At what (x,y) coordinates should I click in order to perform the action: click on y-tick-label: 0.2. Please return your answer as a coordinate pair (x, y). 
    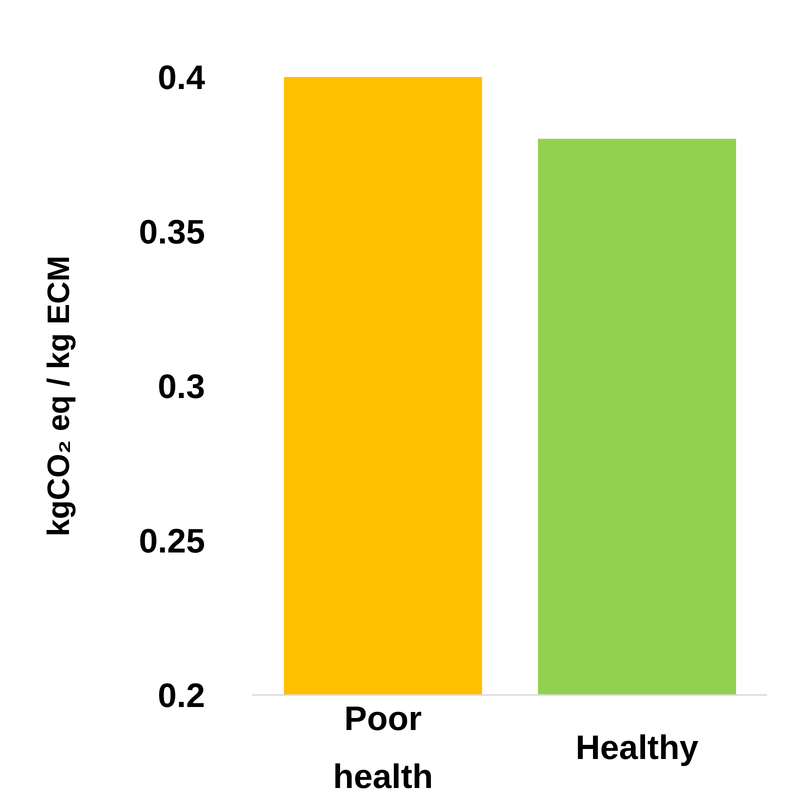
    Looking at the image, I should click on (181, 695).